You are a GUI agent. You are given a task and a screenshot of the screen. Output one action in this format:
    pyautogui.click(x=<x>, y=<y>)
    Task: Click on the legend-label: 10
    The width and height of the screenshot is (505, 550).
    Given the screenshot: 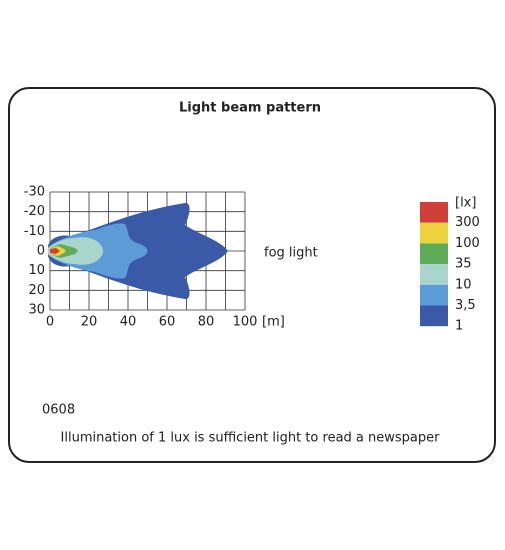 What is the action you would take?
    pyautogui.click(x=463, y=284)
    